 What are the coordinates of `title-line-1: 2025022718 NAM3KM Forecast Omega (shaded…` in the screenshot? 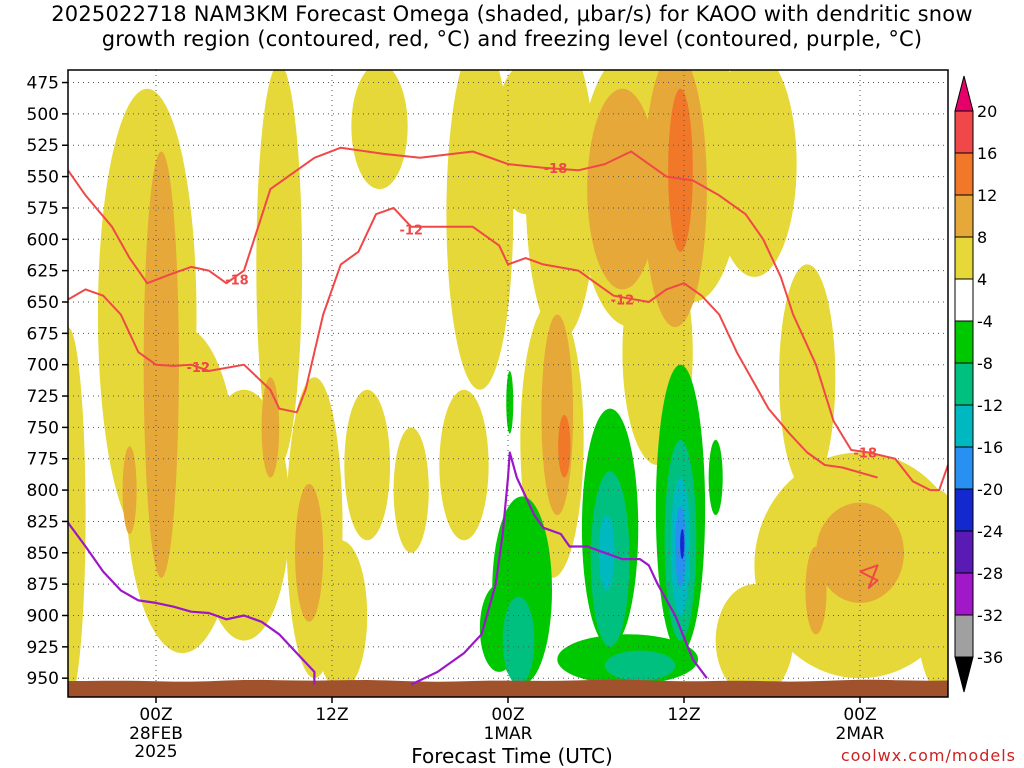 It's located at (512, 14).